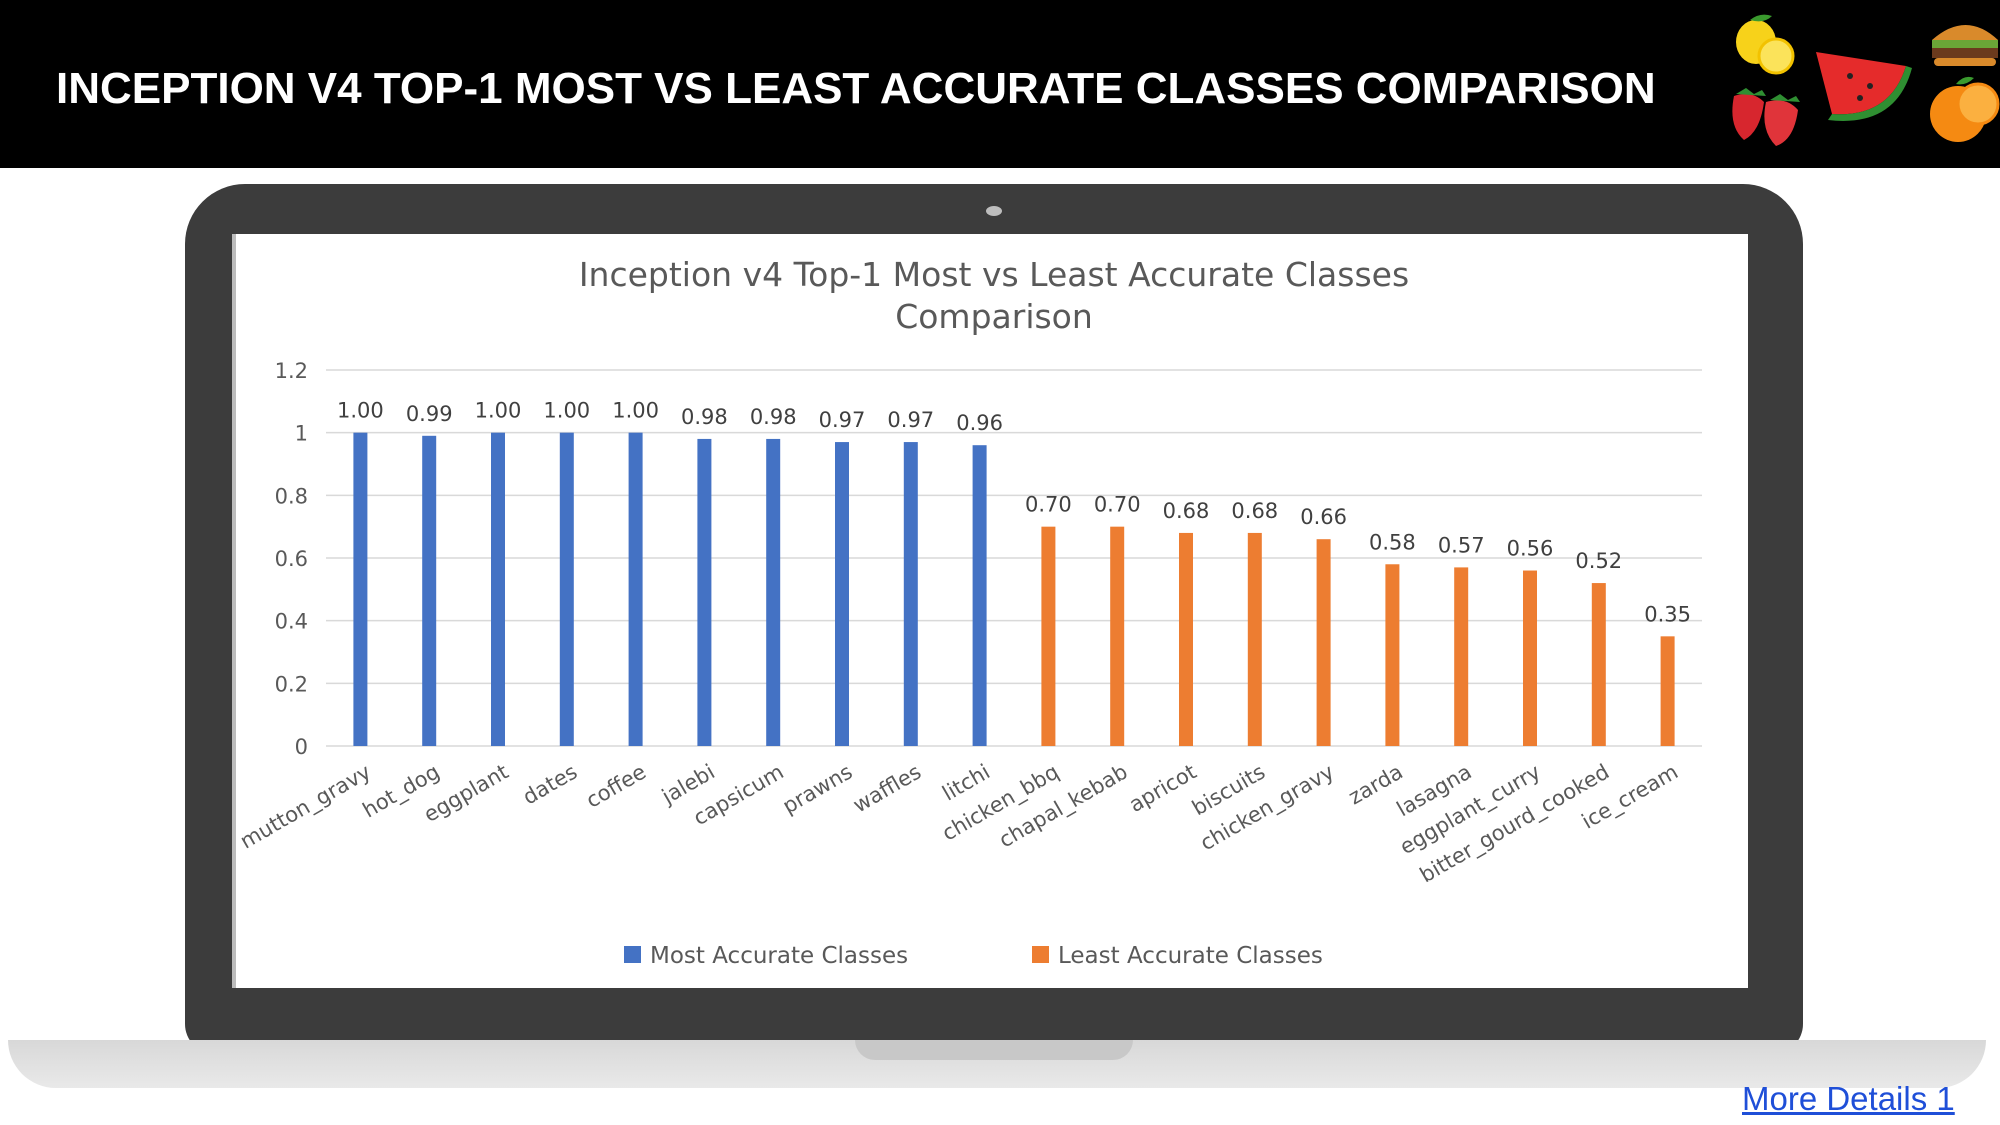  Describe the element at coordinates (301, 434) in the screenshot. I see `y-tick-label: 1` at that location.